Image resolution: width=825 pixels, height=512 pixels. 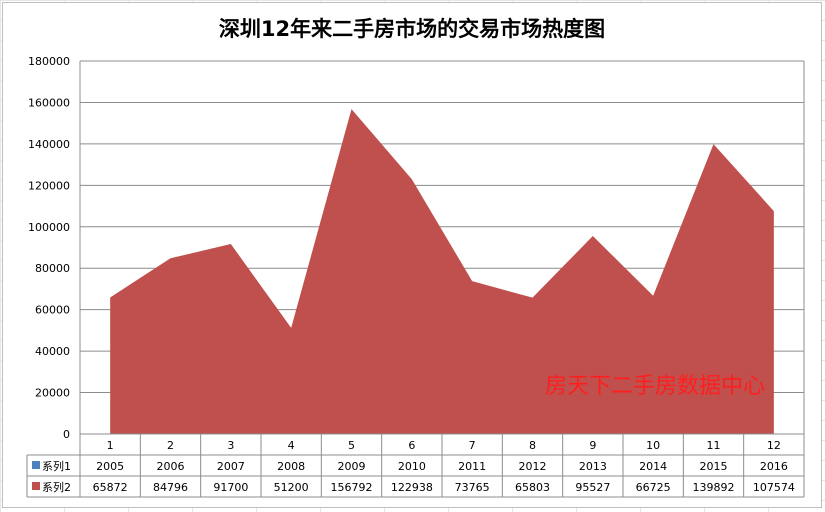 What do you see at coordinates (533, 466) in the screenshot?
I see `data-label: 2012` at bounding box center [533, 466].